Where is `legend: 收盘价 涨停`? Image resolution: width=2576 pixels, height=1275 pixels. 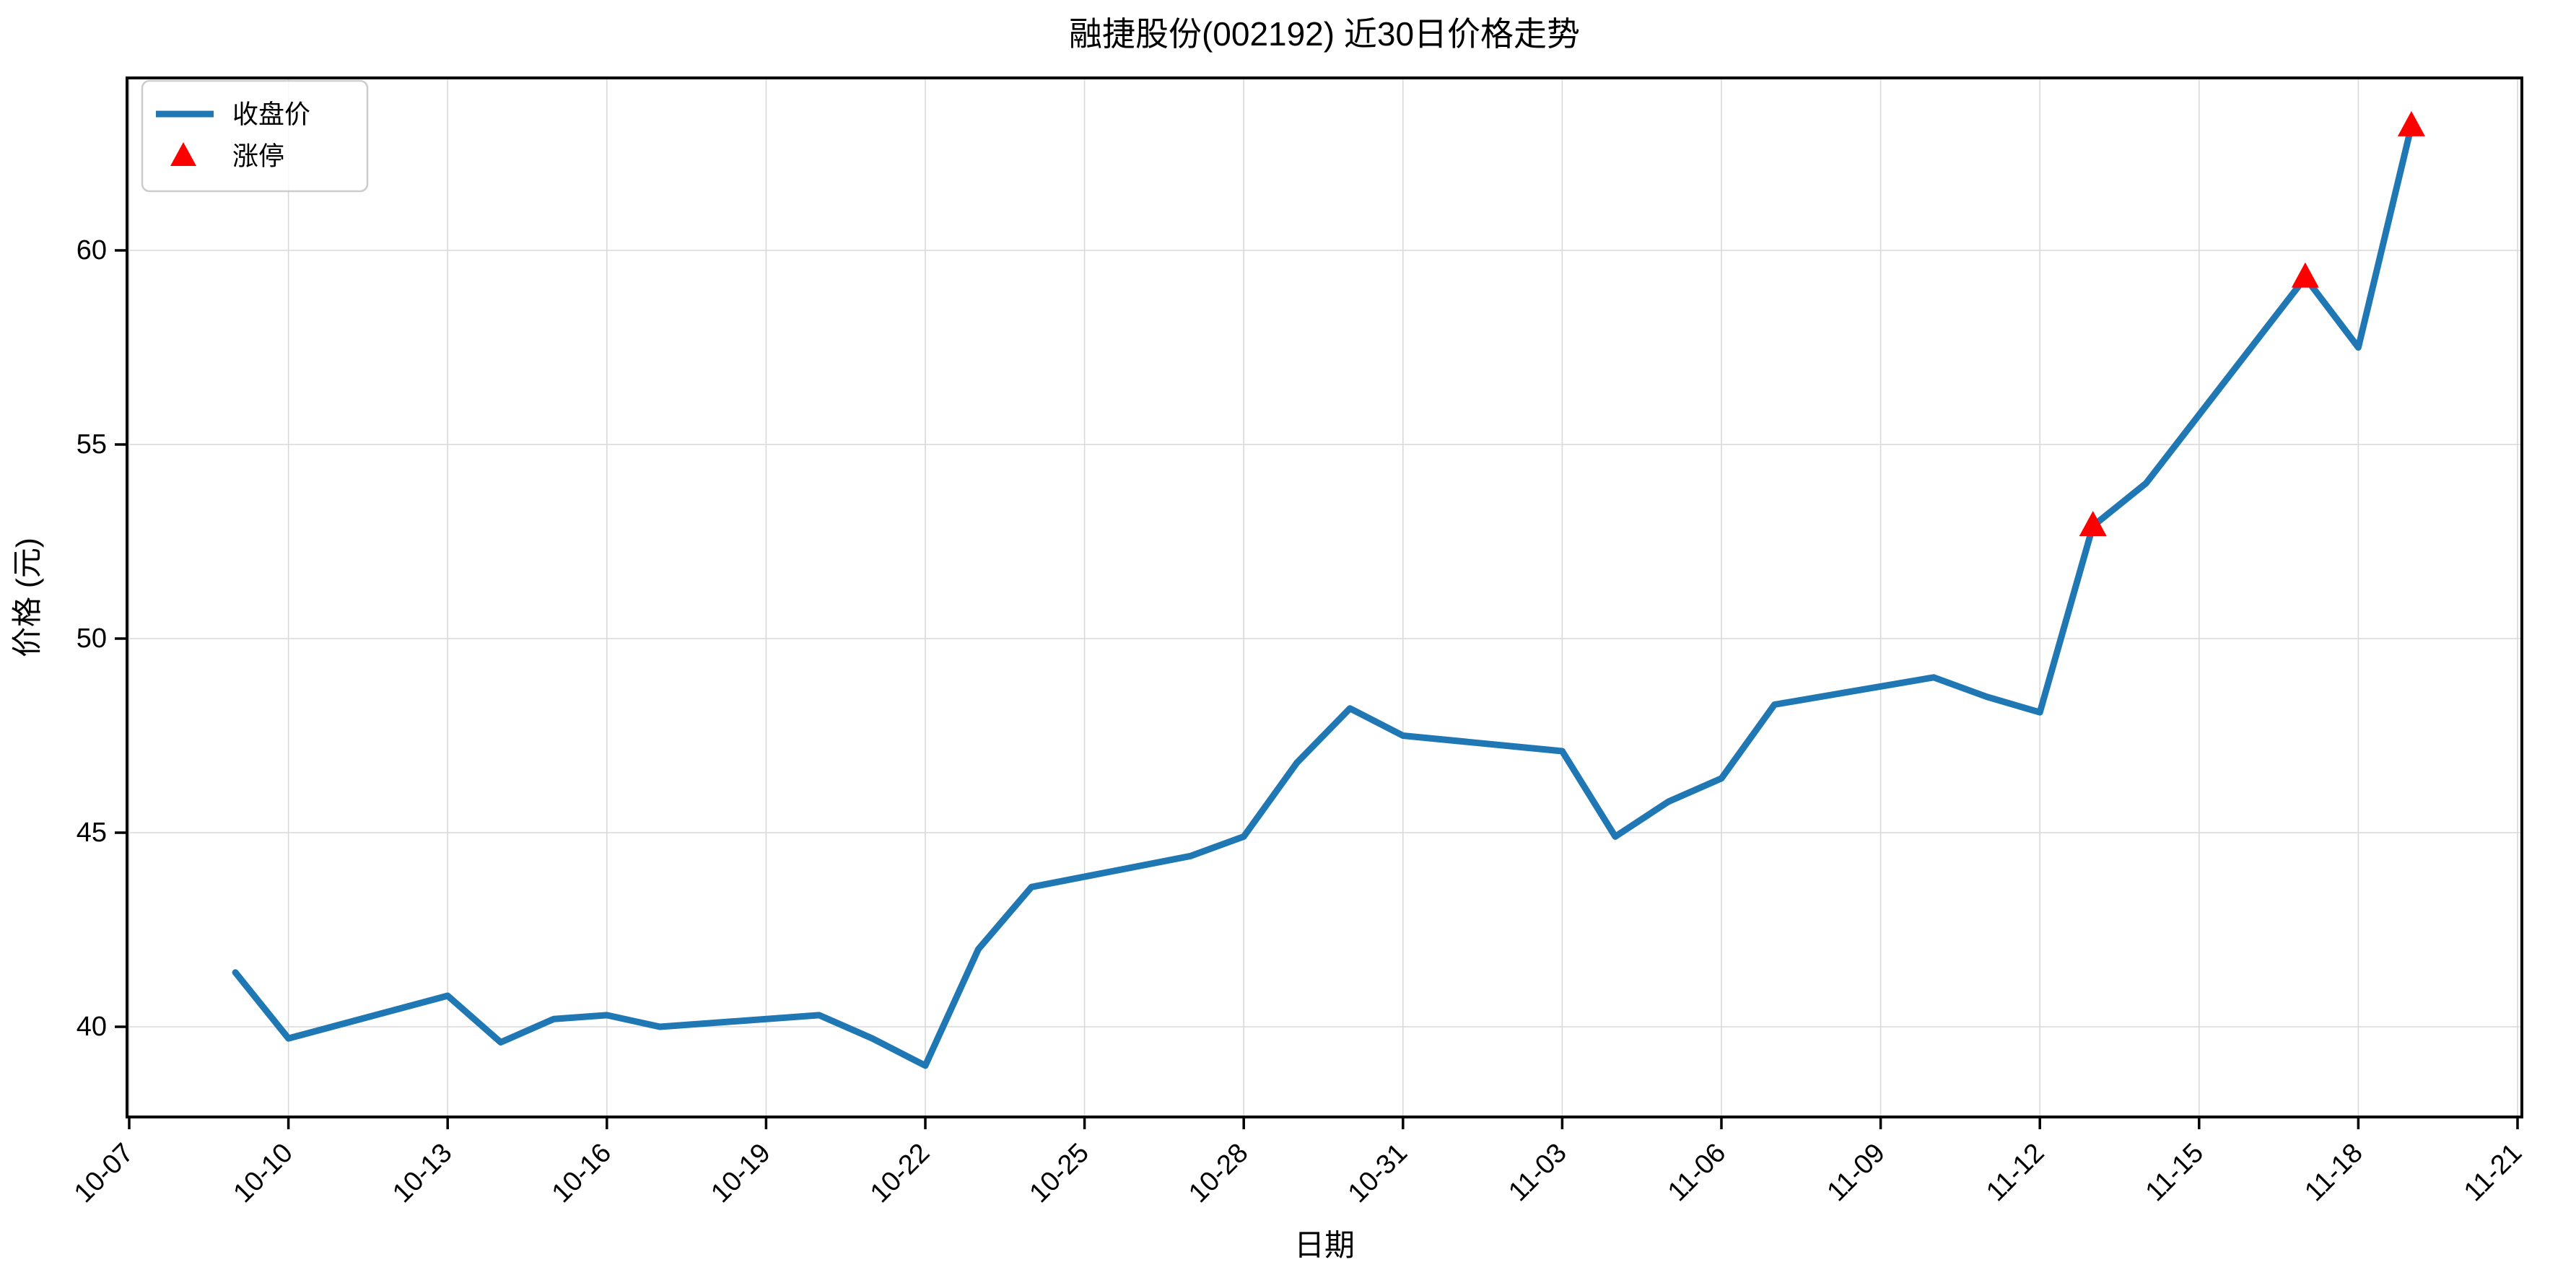 legend: 收盘价 涨停 is located at coordinates (255, 136).